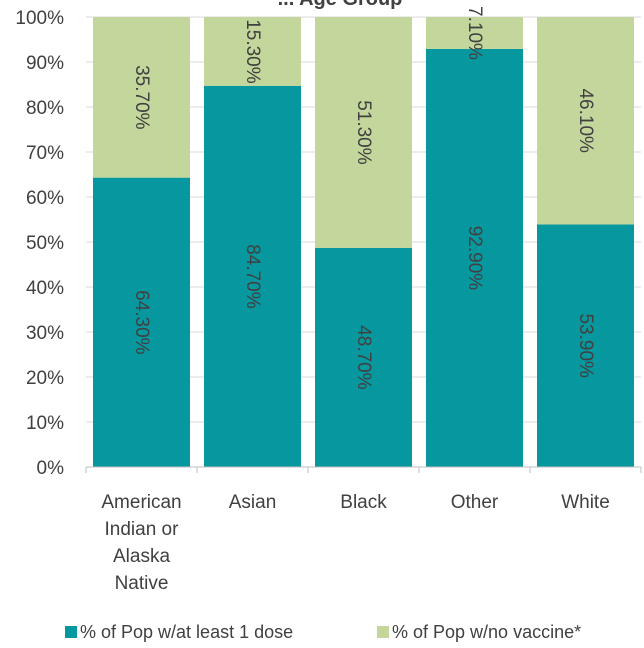 Image resolution: width=644 pixels, height=648 pixels. I want to click on data-label: 15.30%, so click(252, 51).